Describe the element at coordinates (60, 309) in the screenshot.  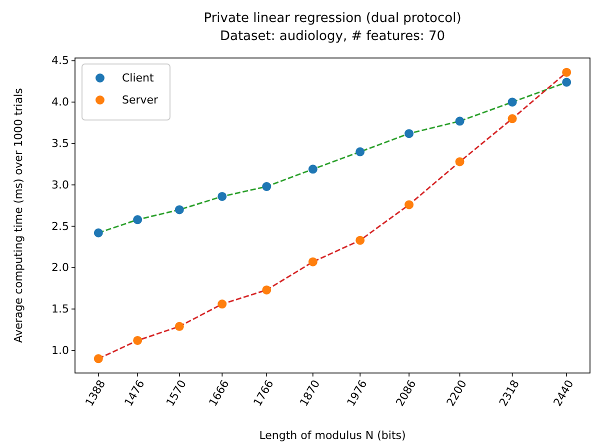
I see `y-tick-label: 1.5` at that location.